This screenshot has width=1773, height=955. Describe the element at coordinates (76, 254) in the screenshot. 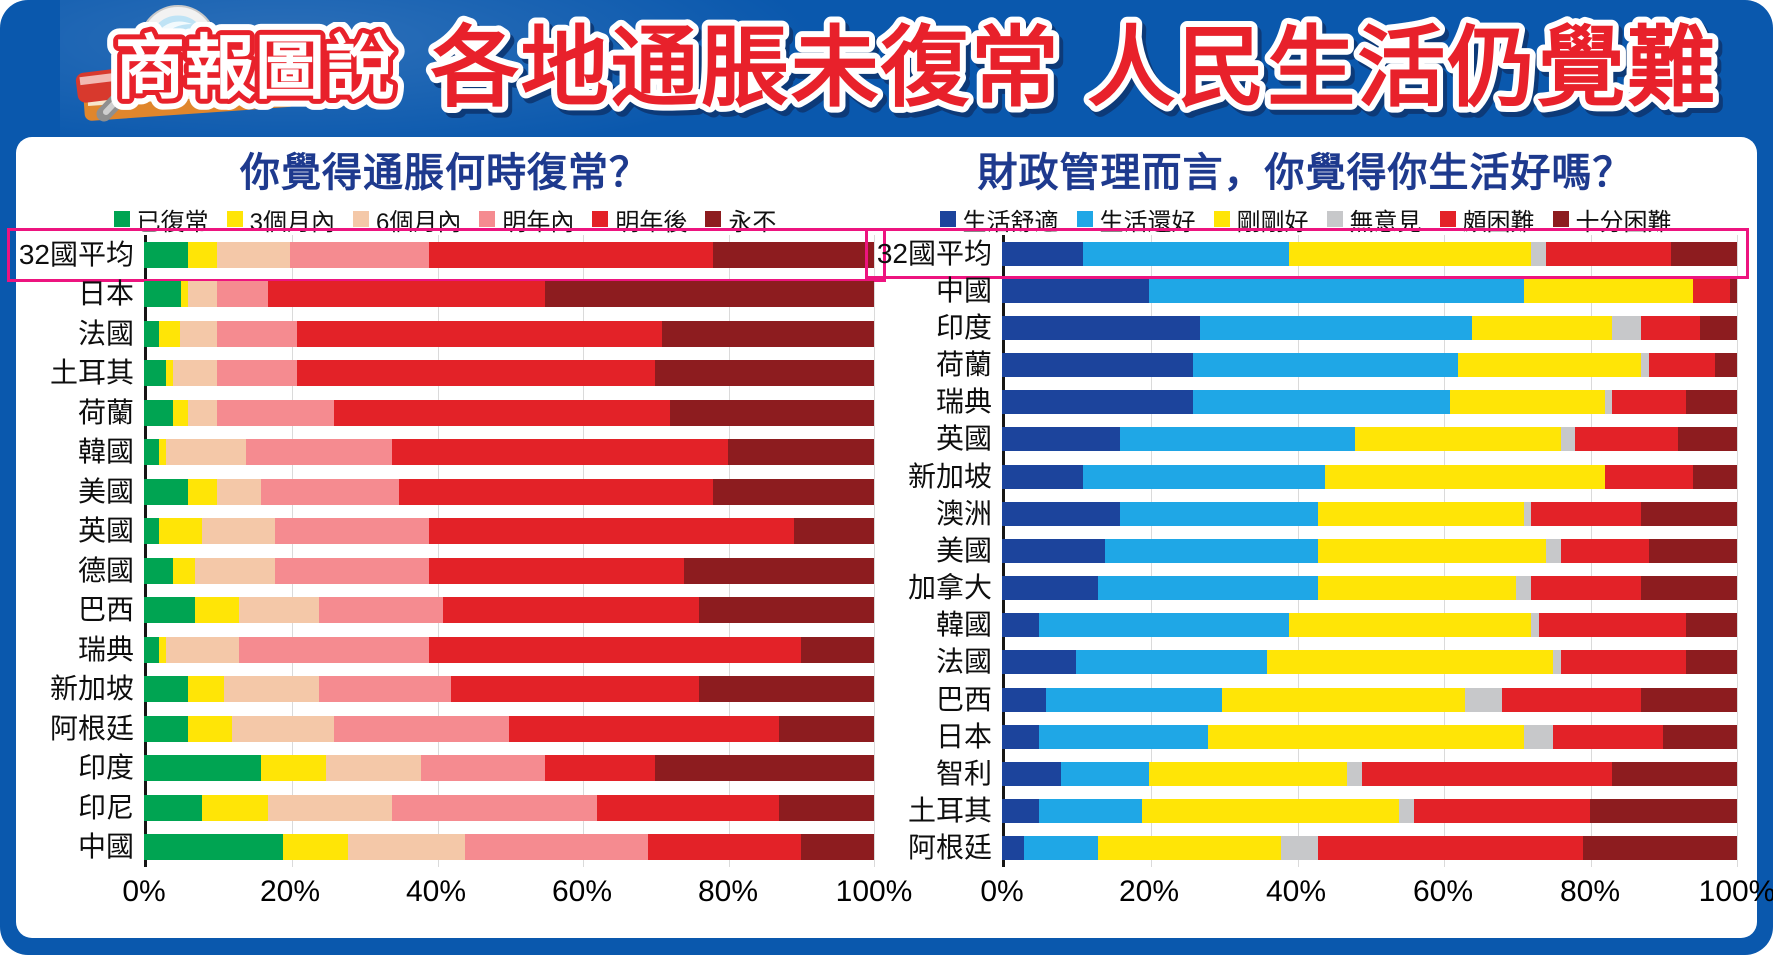

I see `row-label: 32國平均` at that location.